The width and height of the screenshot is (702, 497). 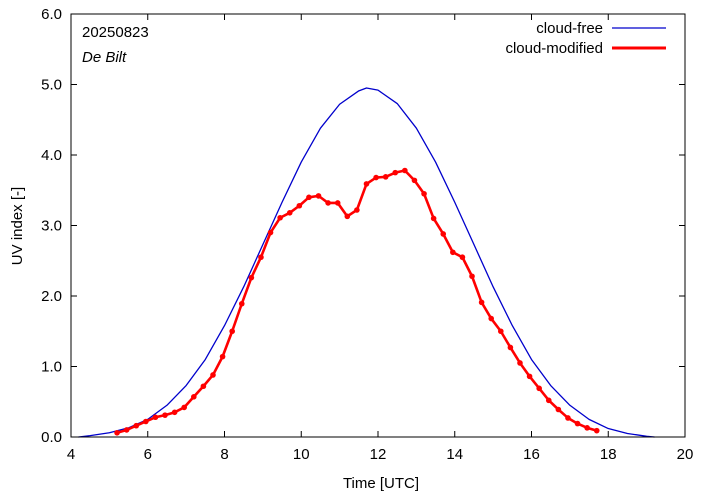 What do you see at coordinates (554, 48) in the screenshot?
I see `legend-label-cloud-modified: cloud-modified` at bounding box center [554, 48].